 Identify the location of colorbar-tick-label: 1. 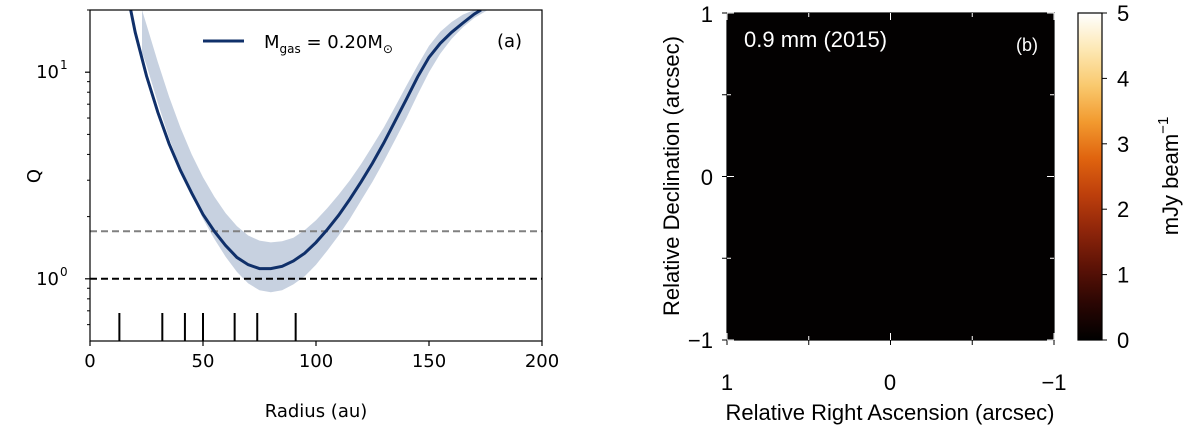
(1123, 275).